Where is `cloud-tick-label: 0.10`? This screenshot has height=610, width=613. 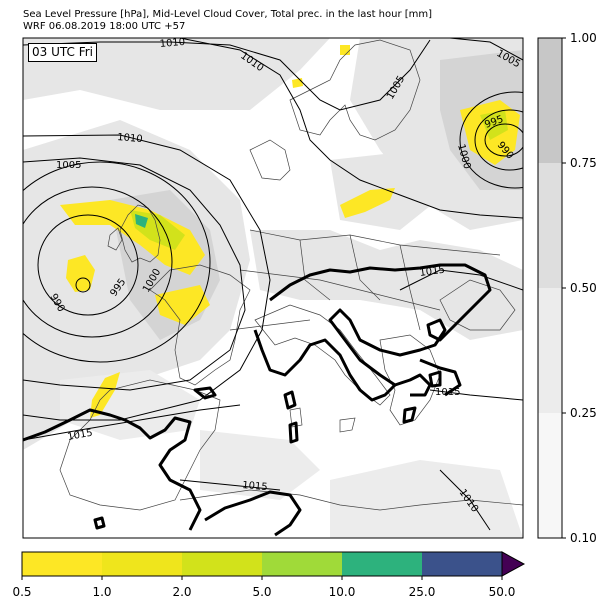
cloud-tick-label: 0.10 is located at coordinates (583, 538).